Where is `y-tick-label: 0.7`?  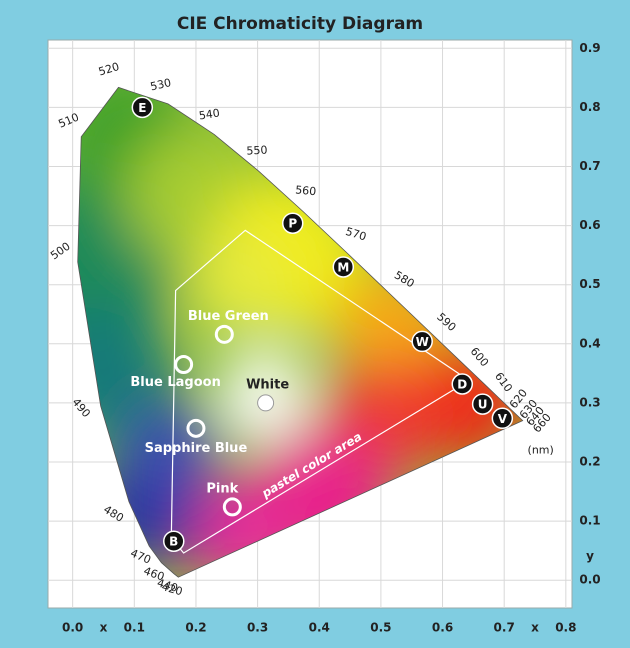 y-tick-label: 0.7 is located at coordinates (589, 166).